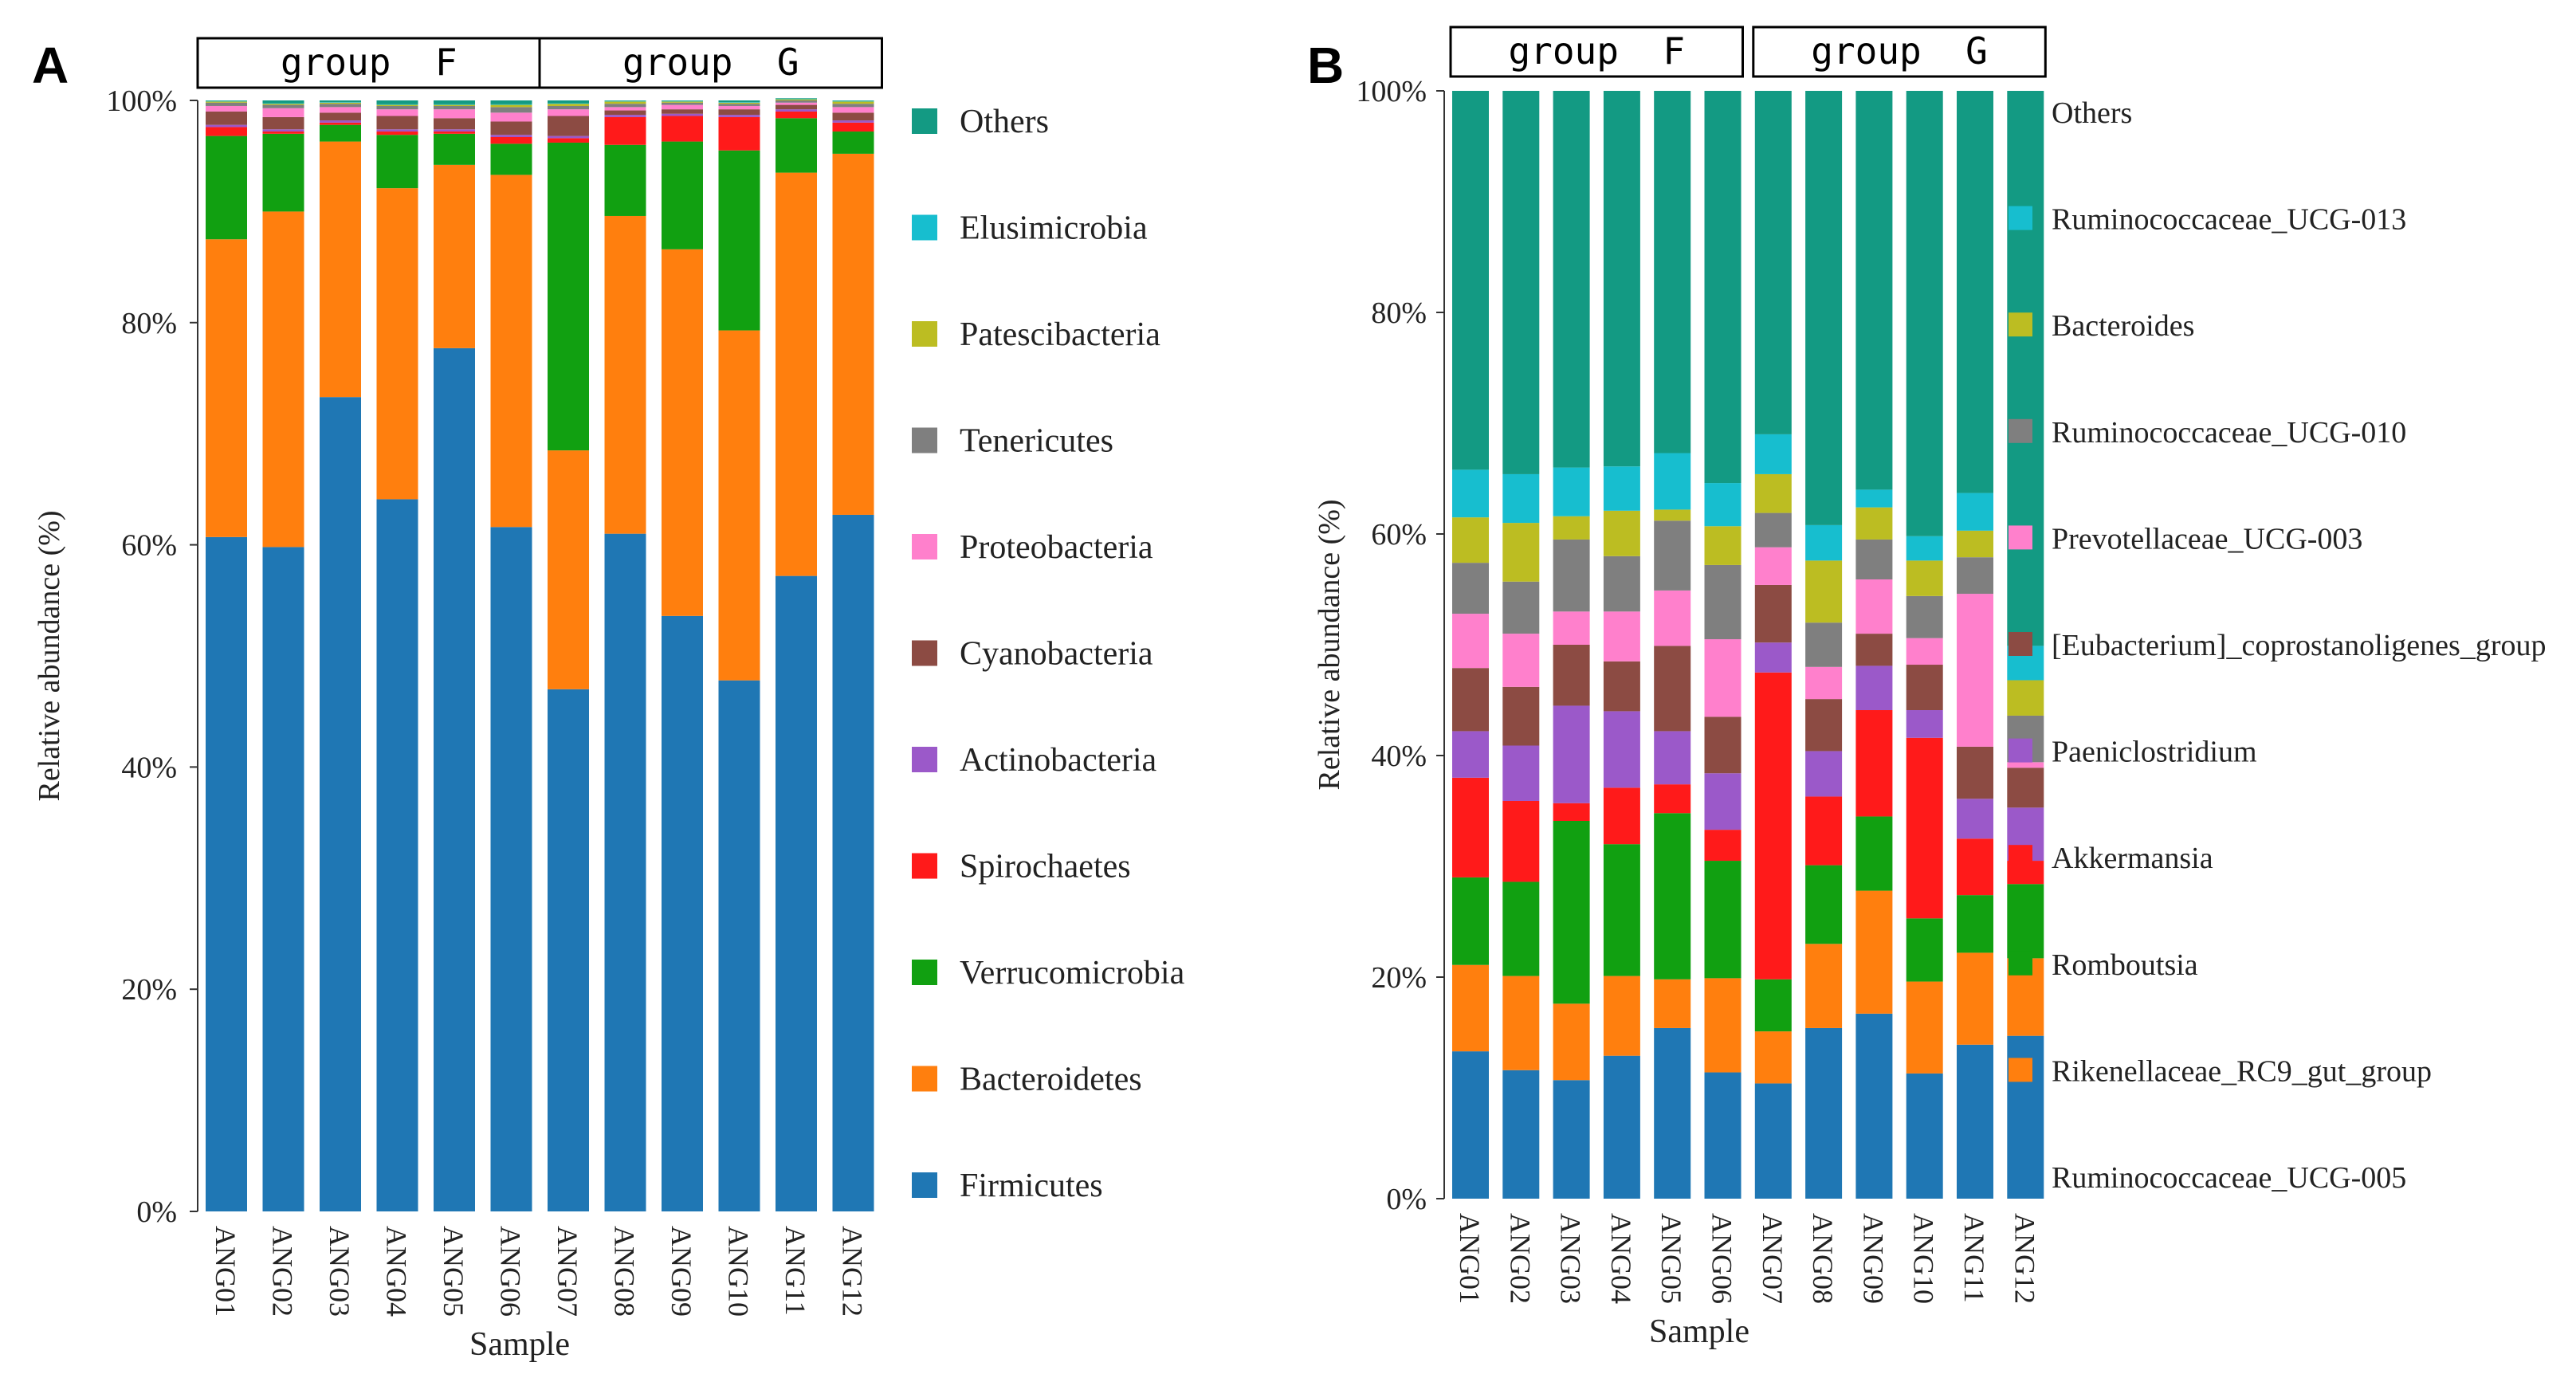  Describe the element at coordinates (739, 1271) in the screenshot. I see `x-tick-label: ANG10` at that location.